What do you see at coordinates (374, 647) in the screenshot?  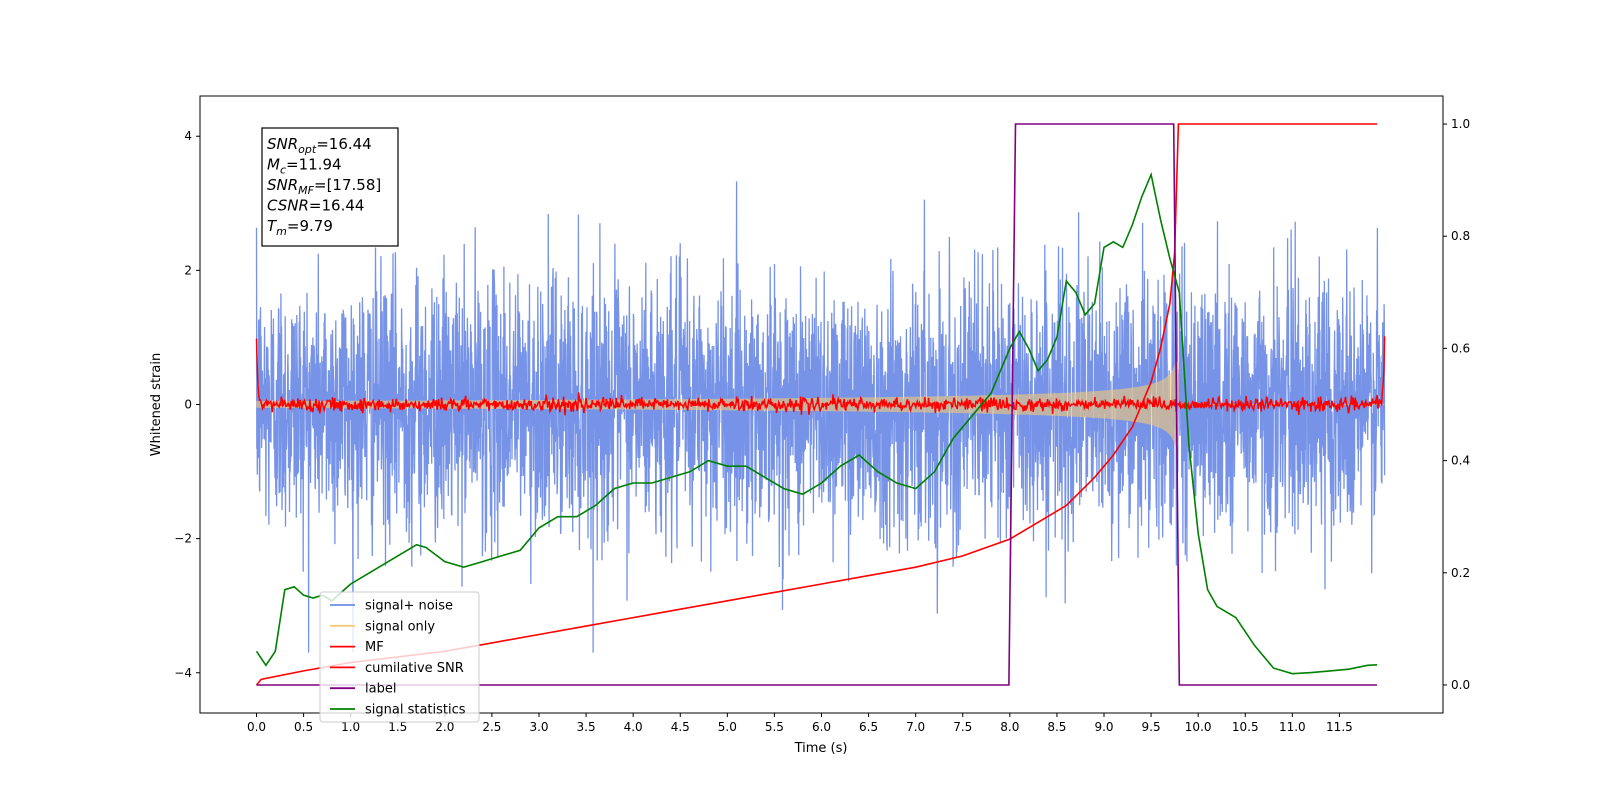 I see `legend-entry: MF` at bounding box center [374, 647].